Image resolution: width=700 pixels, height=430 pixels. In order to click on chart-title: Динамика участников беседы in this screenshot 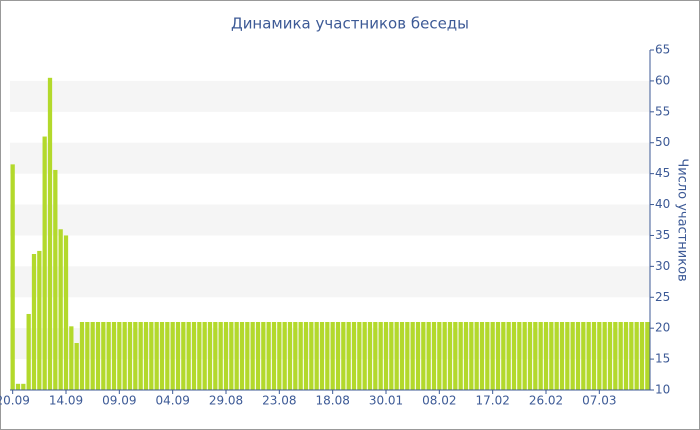, I will do `click(350, 24)`.